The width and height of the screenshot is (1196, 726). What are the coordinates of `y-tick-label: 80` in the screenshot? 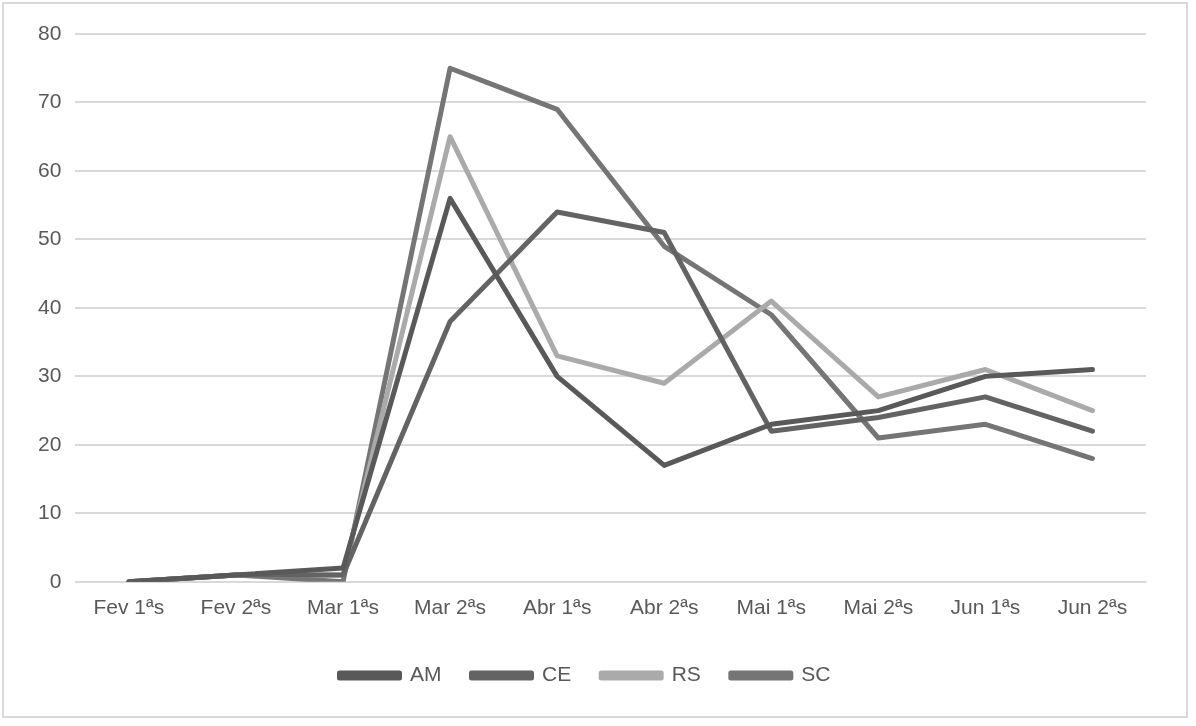 It's located at (50, 32).